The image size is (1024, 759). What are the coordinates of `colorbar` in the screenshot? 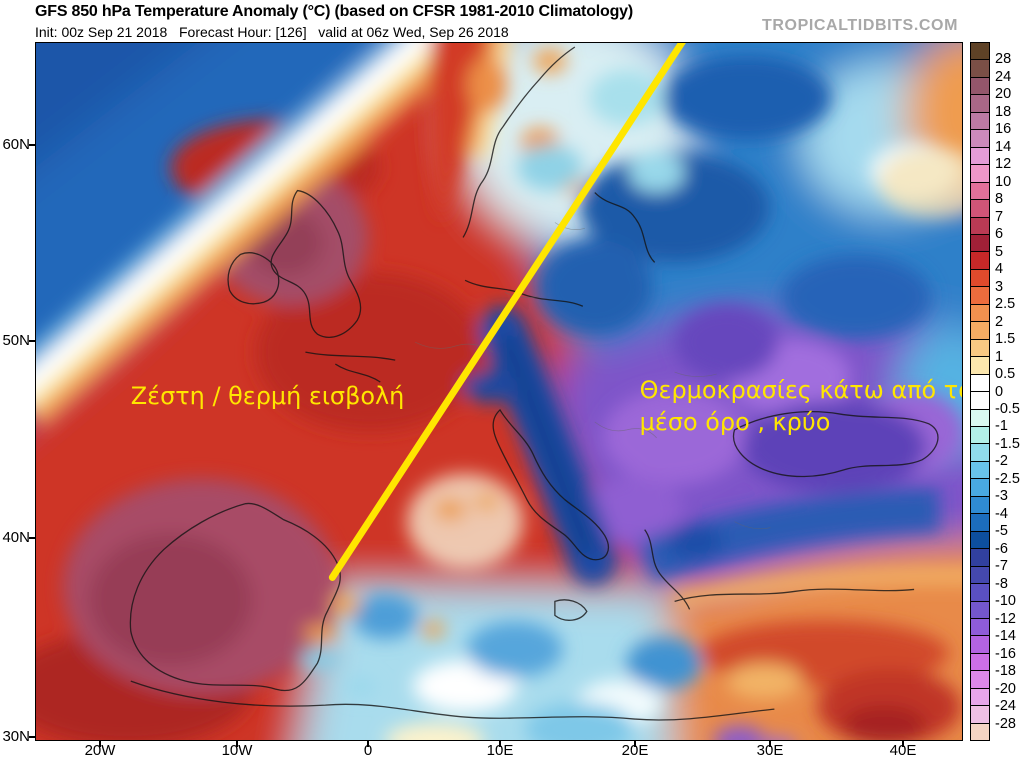 It's located at (980, 391).